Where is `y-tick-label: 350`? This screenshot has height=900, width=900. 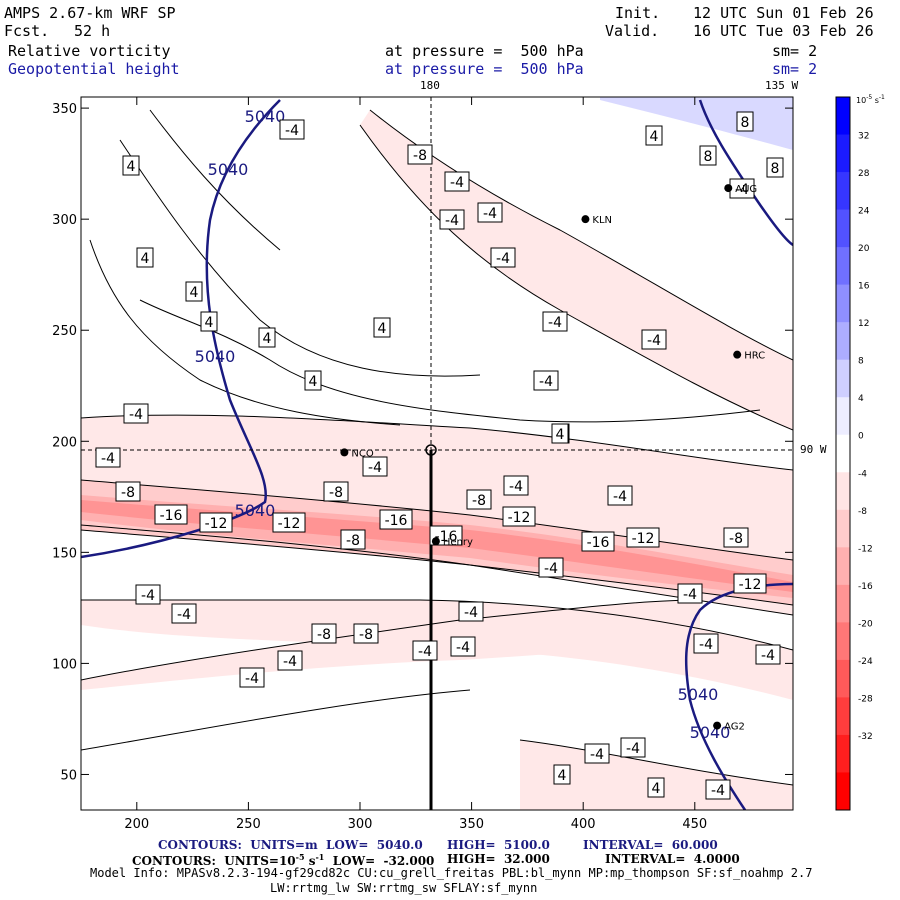 y-tick-label: 350 is located at coordinates (64, 109).